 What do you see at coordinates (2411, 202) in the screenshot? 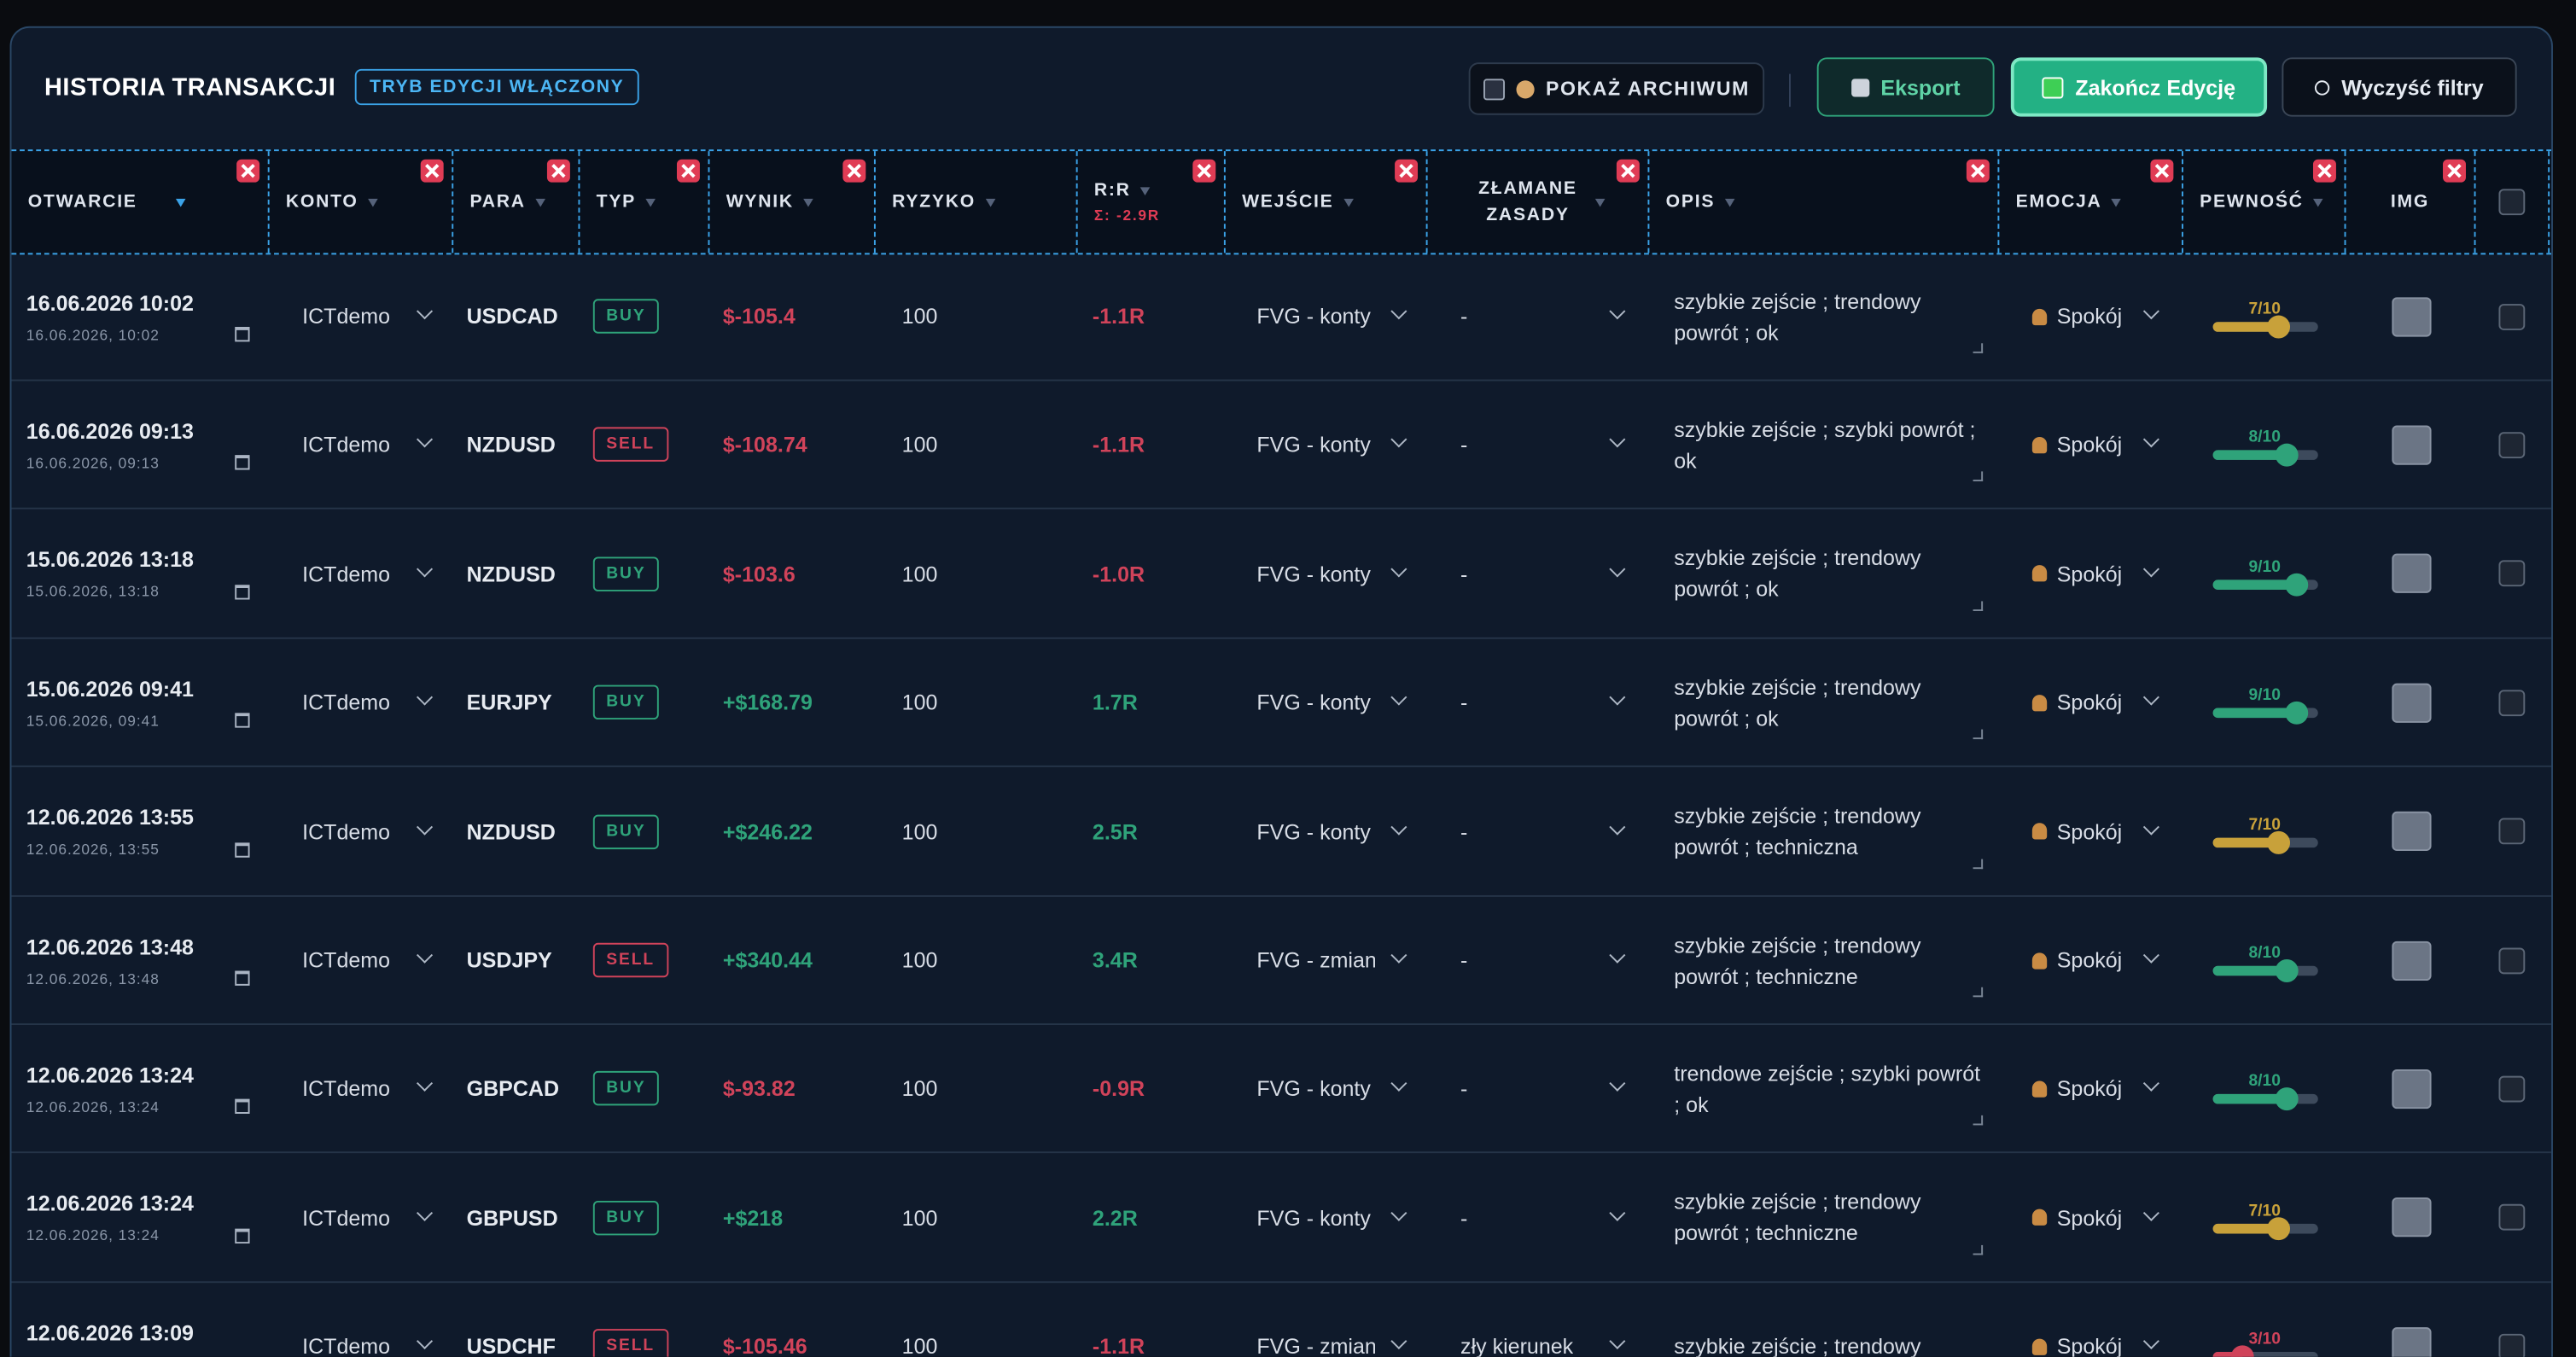
I see `column-header: IMG` at bounding box center [2411, 202].